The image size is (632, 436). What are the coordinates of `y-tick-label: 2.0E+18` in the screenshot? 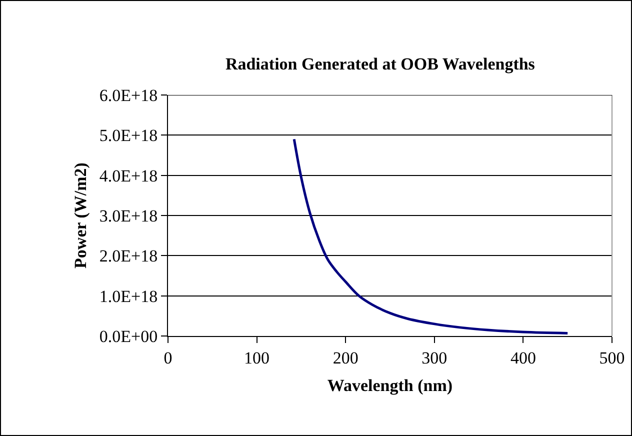 It's located at (128, 256).